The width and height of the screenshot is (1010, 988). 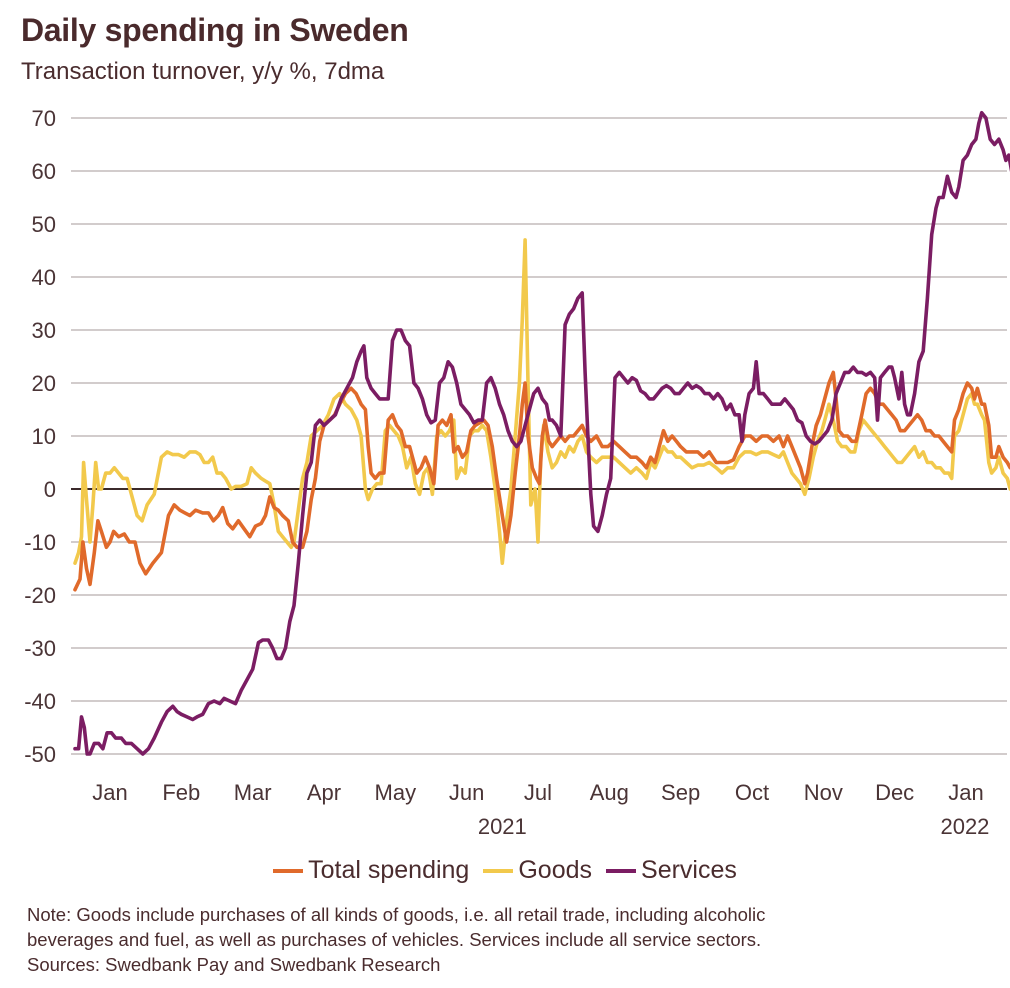 What do you see at coordinates (40, 648) in the screenshot?
I see `y-tick-label: -30` at bounding box center [40, 648].